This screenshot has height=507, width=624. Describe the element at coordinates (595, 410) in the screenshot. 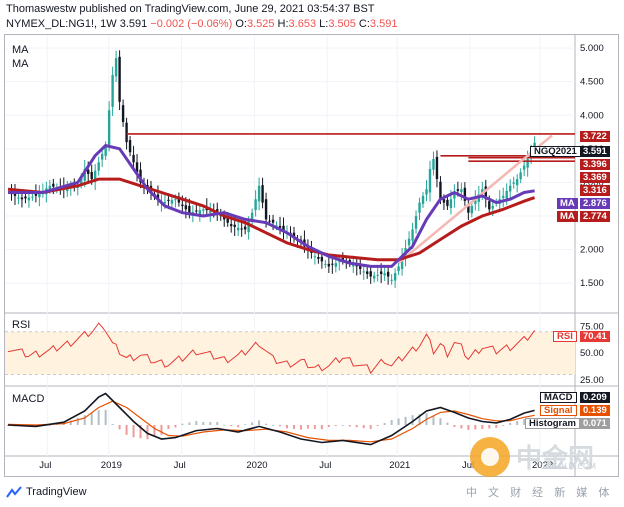

I see `tag-signal-value: 0.139` at that location.